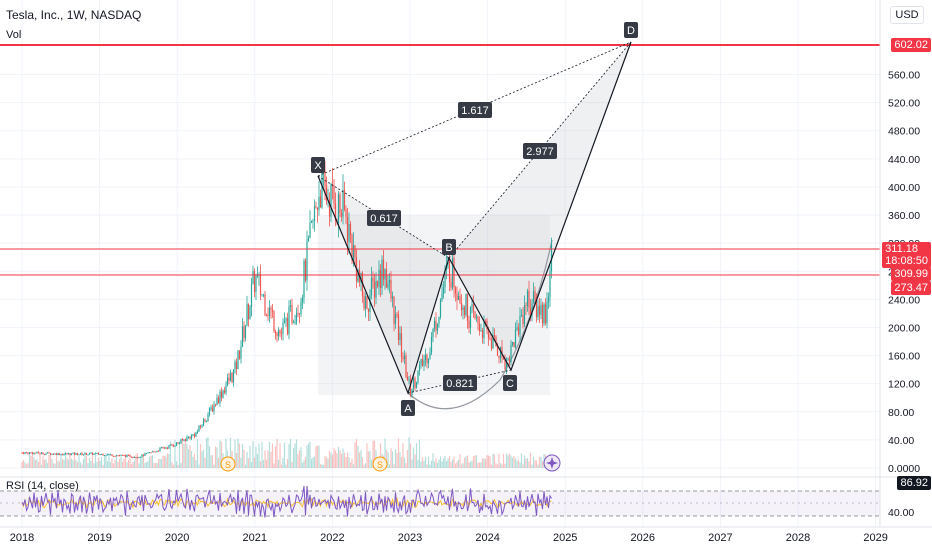  I want to click on ratio-bd: 2.977, so click(540, 151).